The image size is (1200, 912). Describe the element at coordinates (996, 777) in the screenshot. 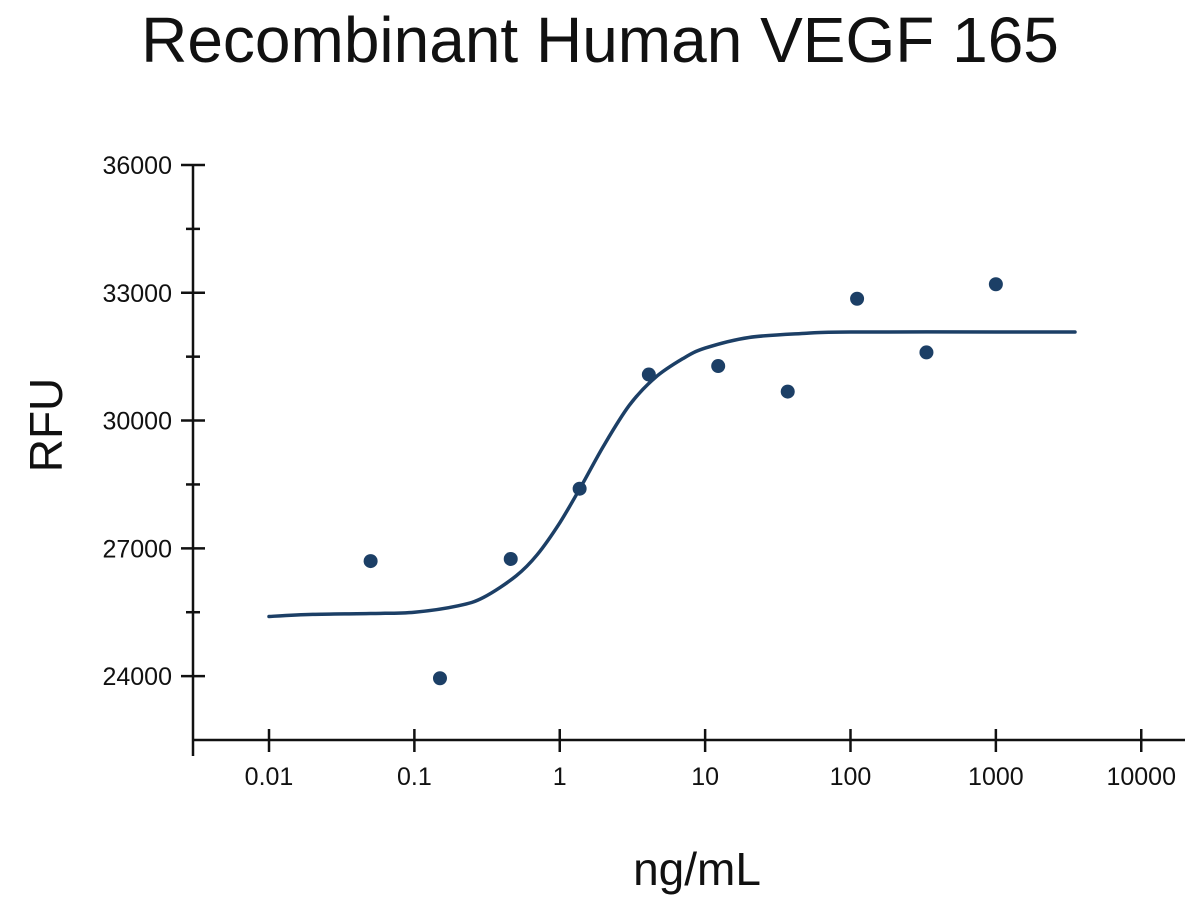

I see `x-tick-label: 1000` at that location.